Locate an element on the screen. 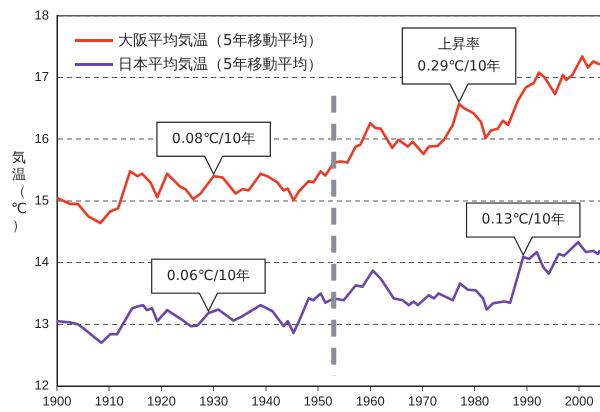  x-tick-label: 1900 is located at coordinates (57, 400).